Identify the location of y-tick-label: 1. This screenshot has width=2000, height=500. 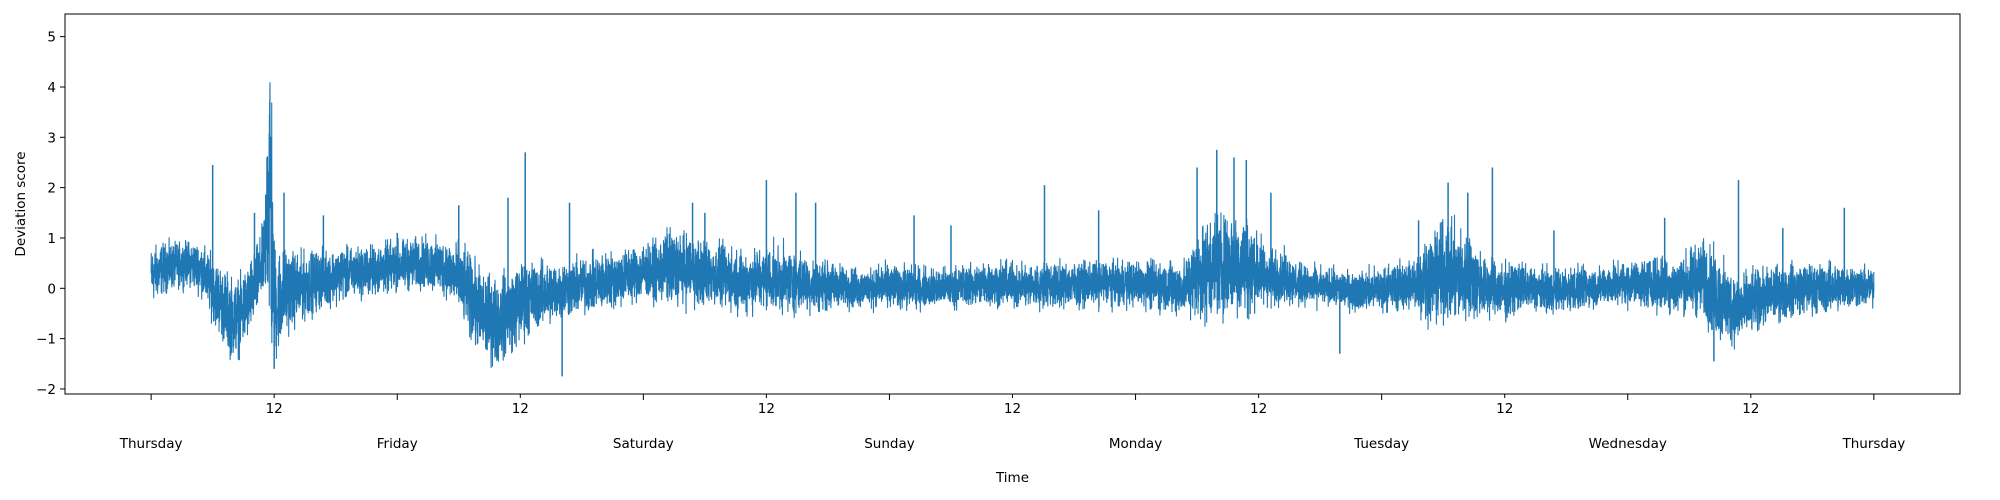
(51, 239).